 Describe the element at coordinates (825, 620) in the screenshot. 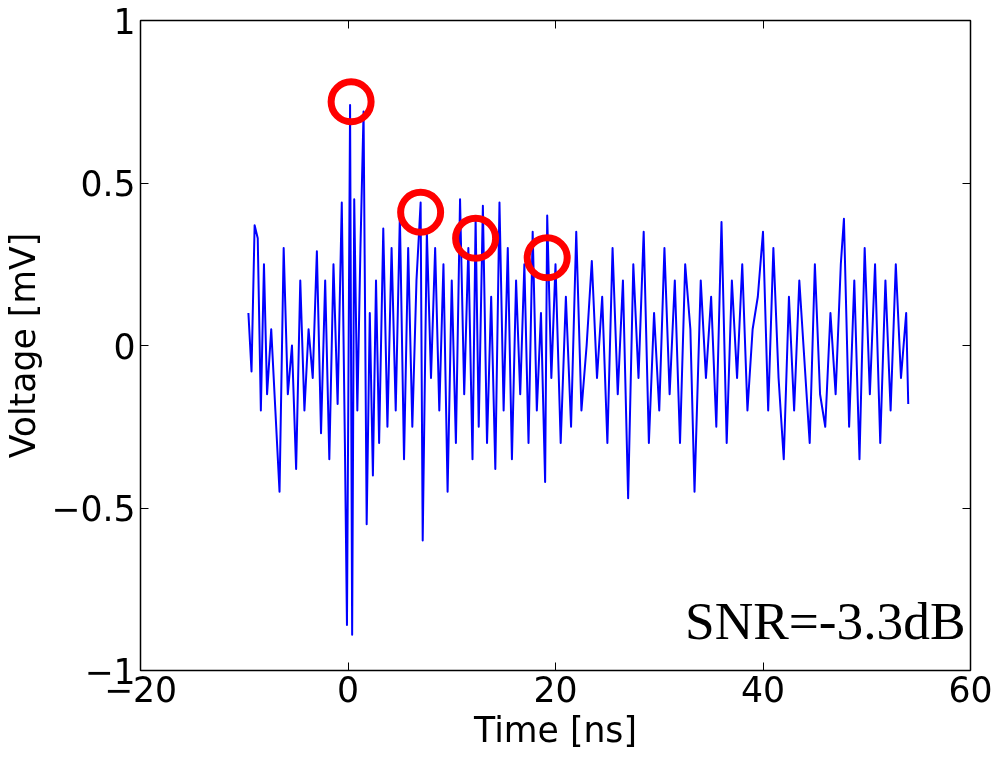

I see `annotation: SNR=-3.3dB` at that location.